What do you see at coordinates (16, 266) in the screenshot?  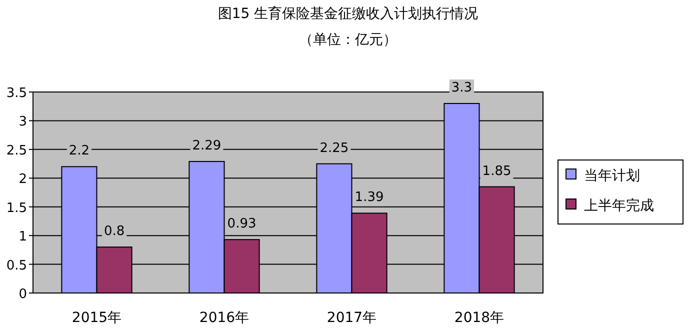 I see `y-tick-label: 0.5` at bounding box center [16, 266].